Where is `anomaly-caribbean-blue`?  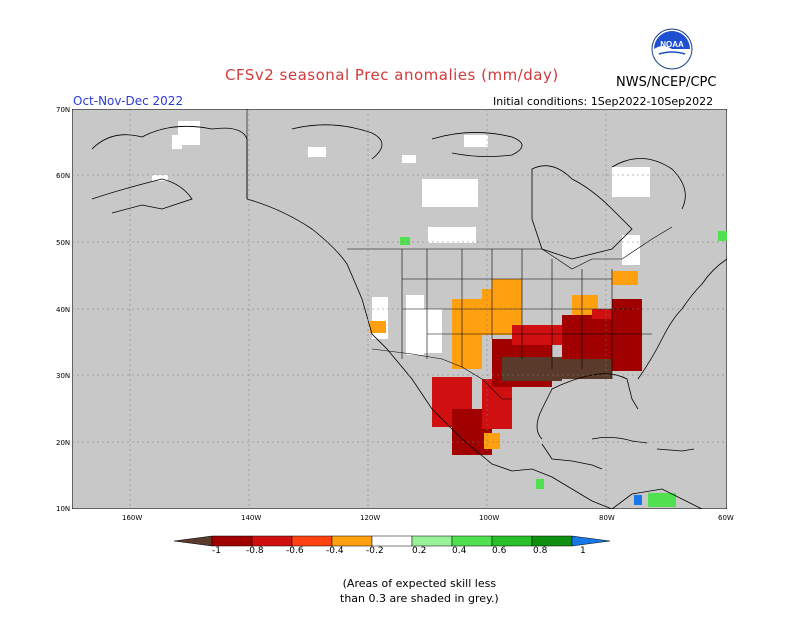 anomaly-caribbean-blue is located at coordinates (638, 500).